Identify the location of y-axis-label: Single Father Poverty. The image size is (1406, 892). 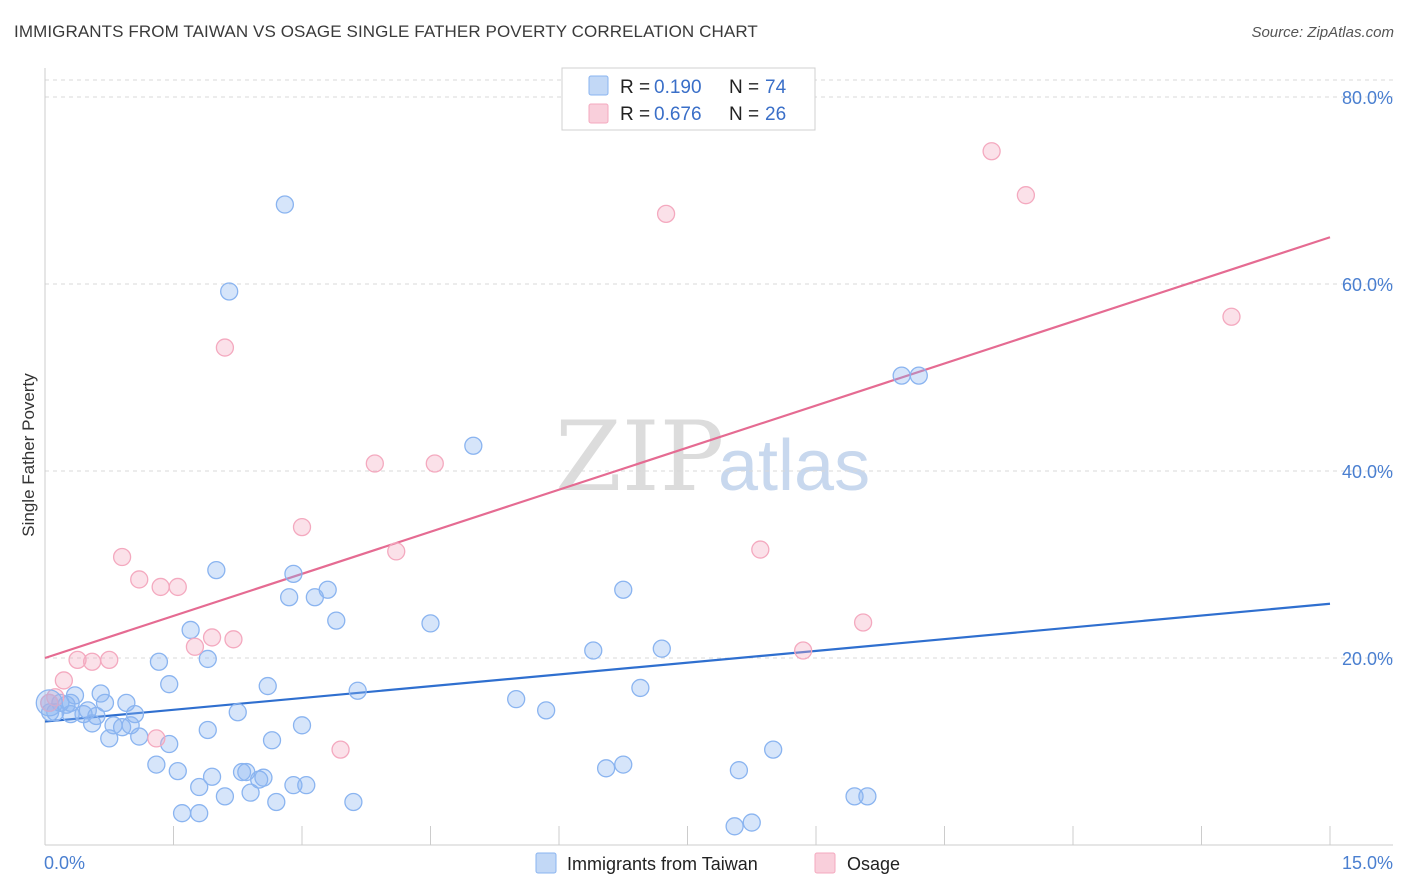
(28, 455).